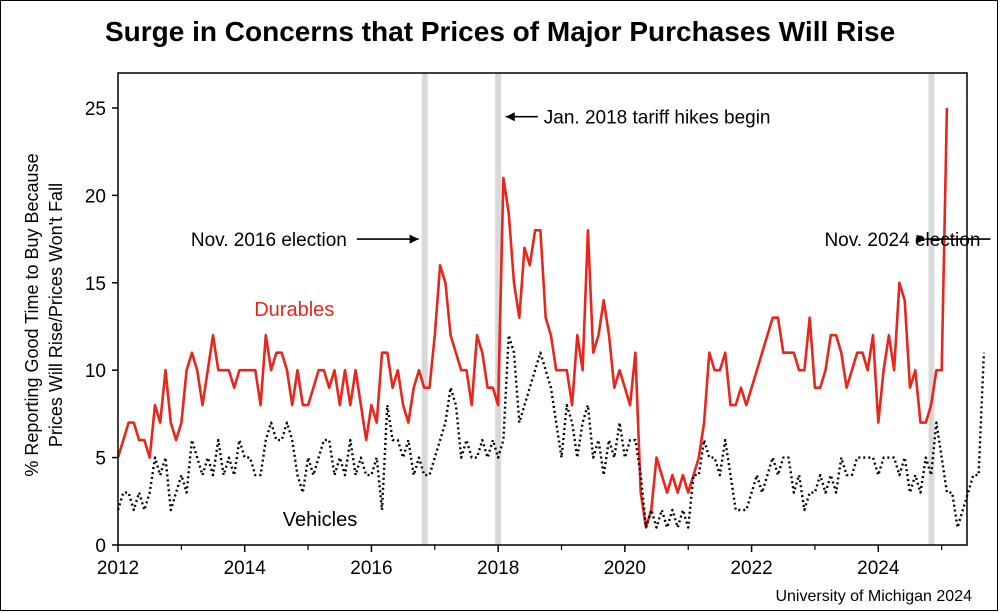  Describe the element at coordinates (32, 314) in the screenshot. I see `y-axis-label-line1: % Reporting Good Time to Buy Because` at that location.